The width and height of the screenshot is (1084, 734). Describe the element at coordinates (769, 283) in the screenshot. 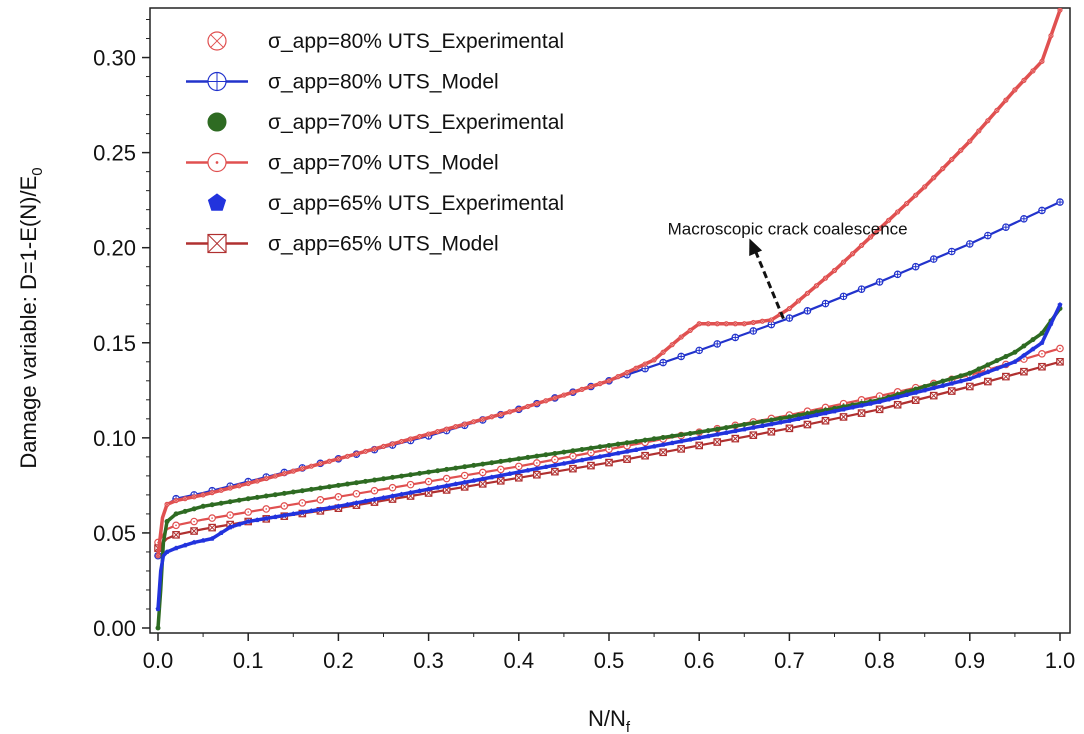

I see `annotation-arrow-line` at that location.